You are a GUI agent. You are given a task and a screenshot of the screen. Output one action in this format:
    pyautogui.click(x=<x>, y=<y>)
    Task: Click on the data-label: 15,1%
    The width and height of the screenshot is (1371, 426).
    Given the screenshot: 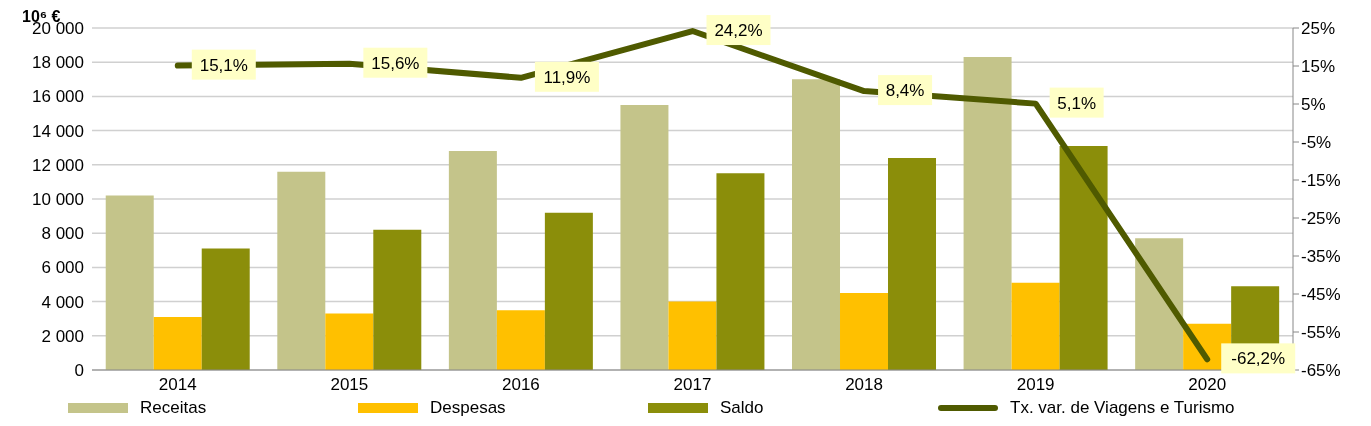 What is the action you would take?
    pyautogui.click(x=223, y=65)
    